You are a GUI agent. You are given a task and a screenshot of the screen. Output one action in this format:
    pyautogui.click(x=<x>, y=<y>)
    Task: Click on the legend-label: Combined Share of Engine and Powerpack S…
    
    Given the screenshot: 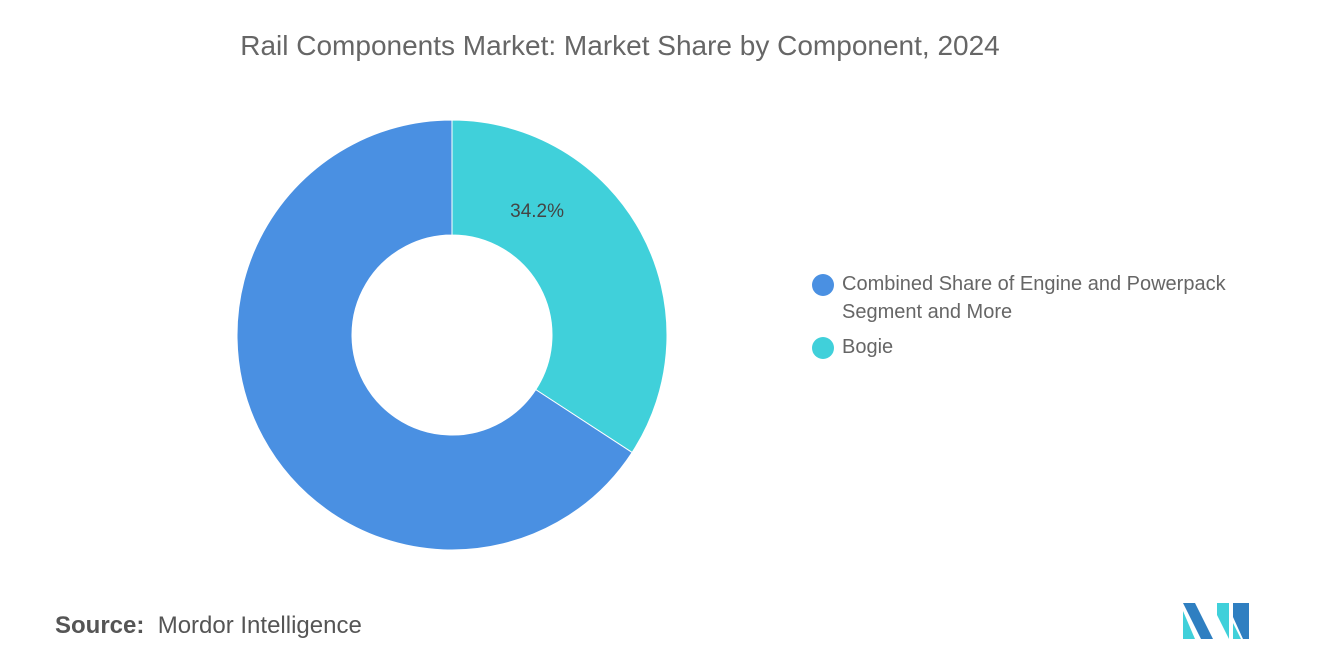 What is the action you would take?
    pyautogui.click(x=1034, y=298)
    